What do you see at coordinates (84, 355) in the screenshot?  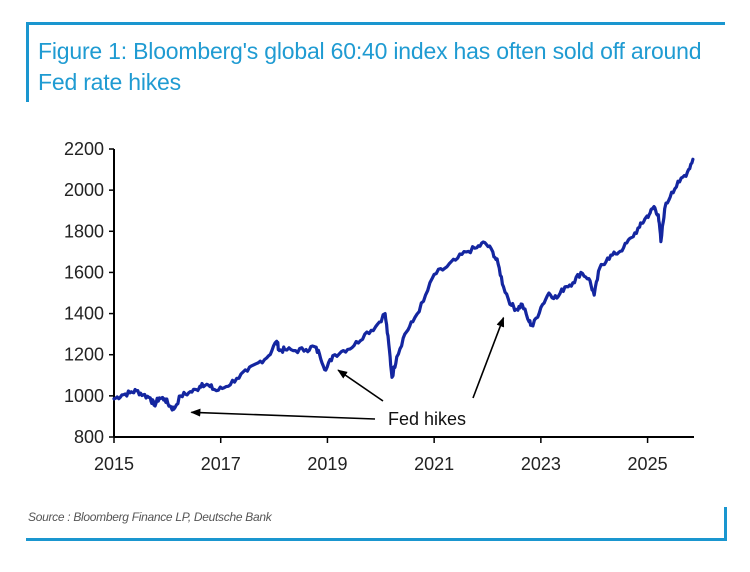 I see `y-tick-label: 1200` at bounding box center [84, 355].